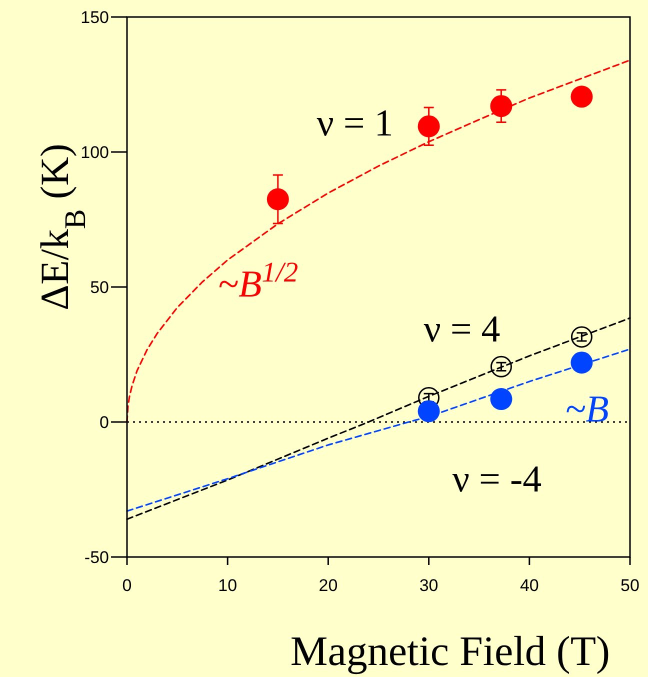 This screenshot has height=677, width=648. Describe the element at coordinates (587, 409) in the screenshot. I see `annotation: ~B` at that location.